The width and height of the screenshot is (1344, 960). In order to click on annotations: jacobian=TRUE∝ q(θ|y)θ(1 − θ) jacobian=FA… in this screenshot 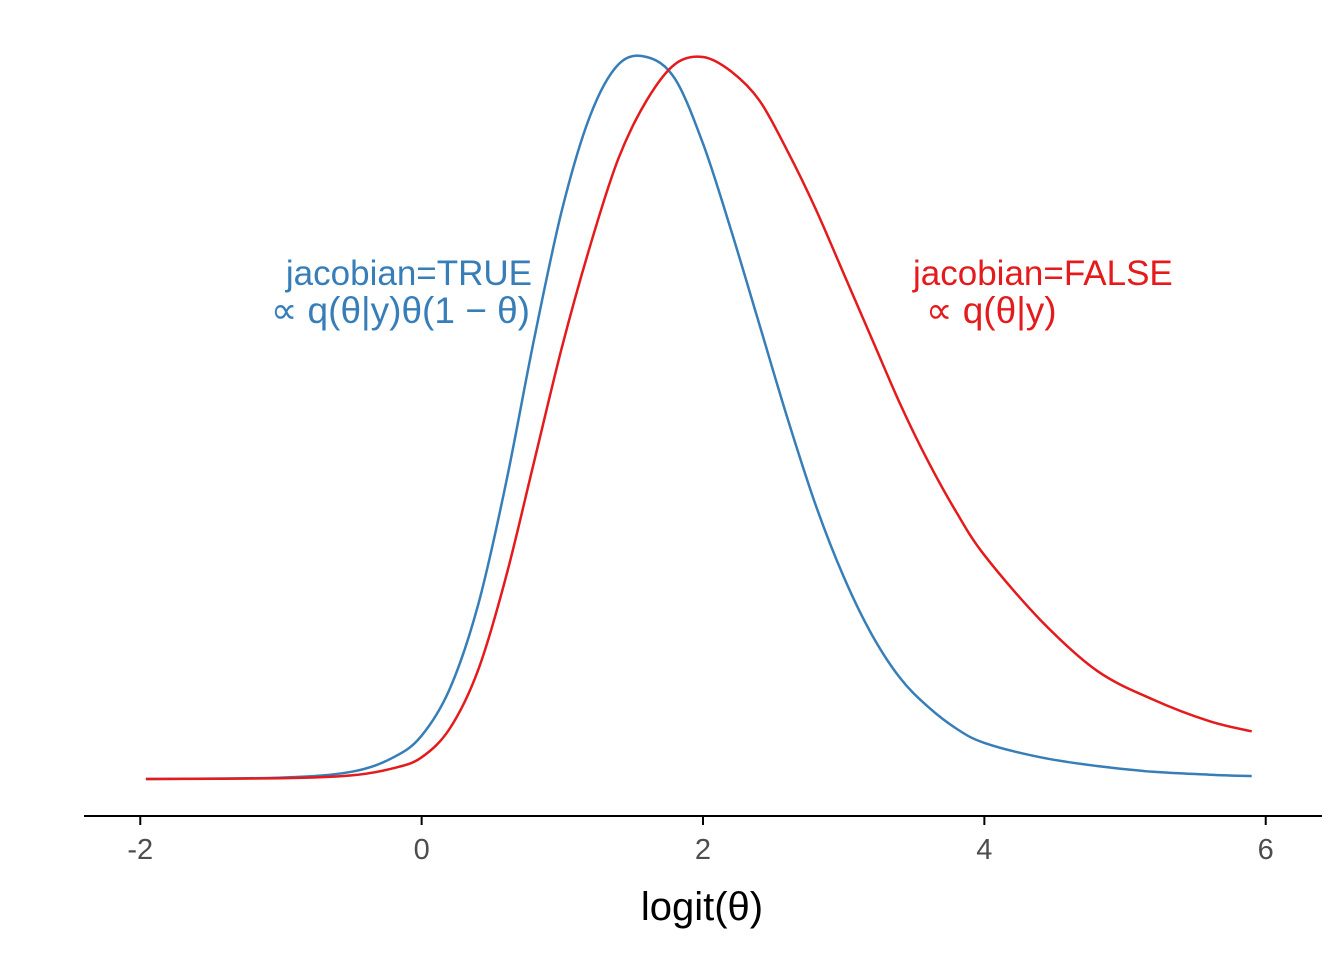, I will do `click(722, 292)`.